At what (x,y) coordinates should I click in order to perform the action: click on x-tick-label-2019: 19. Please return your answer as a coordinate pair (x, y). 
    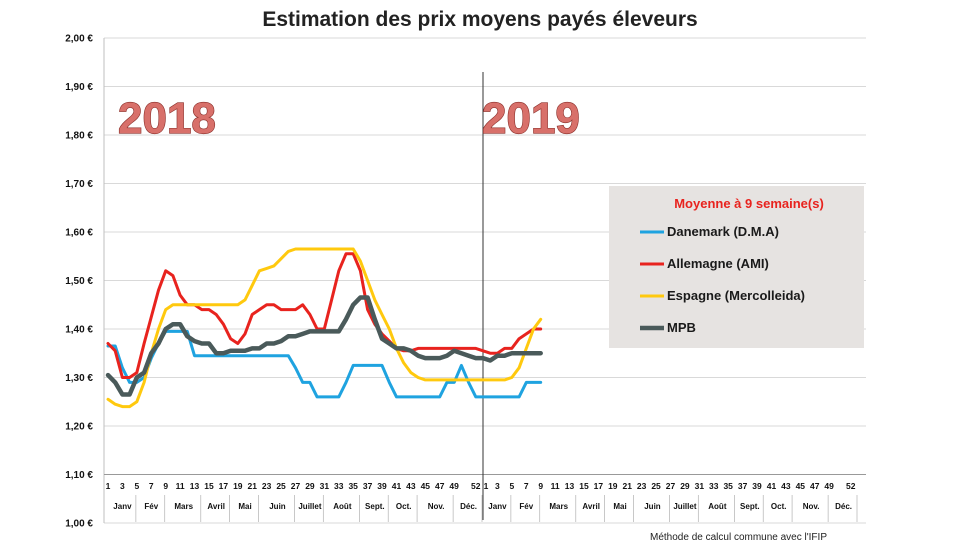
    Looking at the image, I should click on (613, 486).